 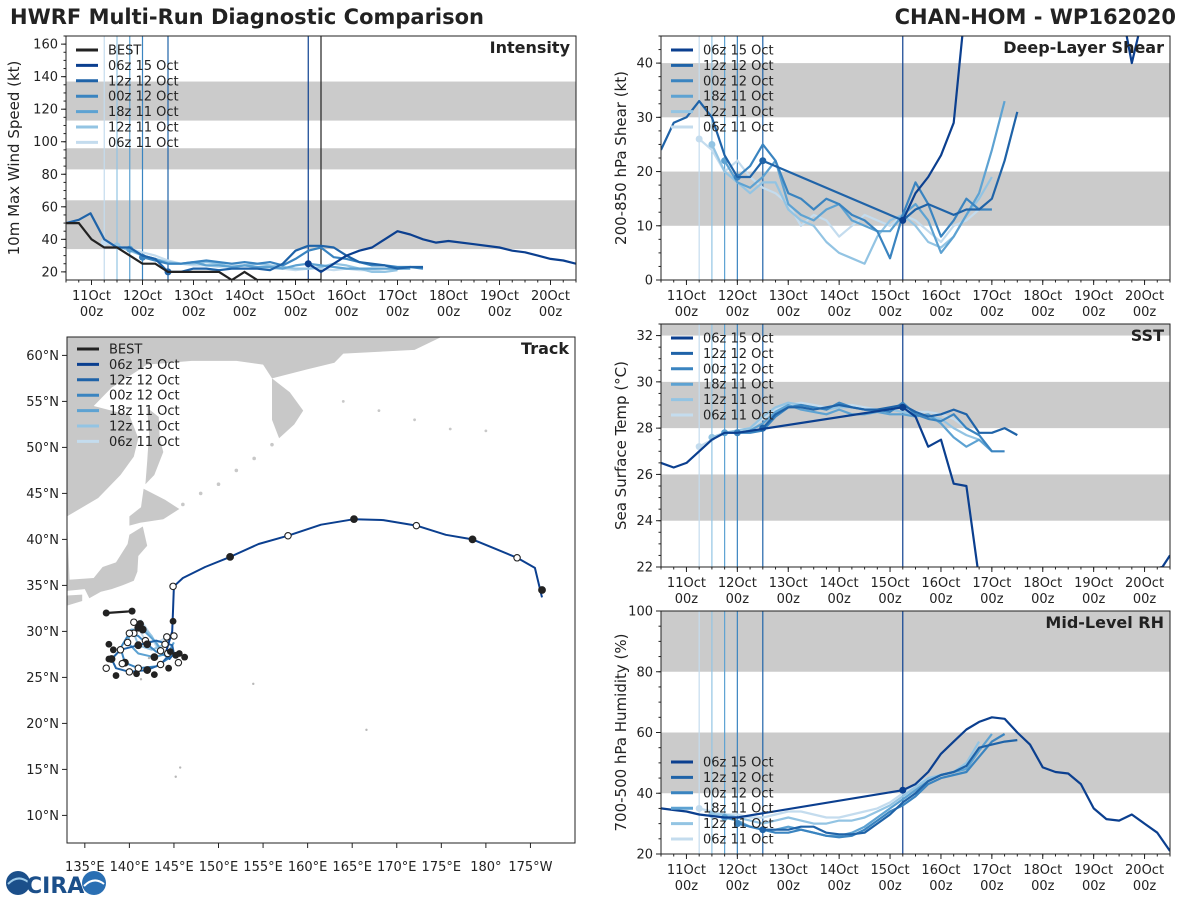 I want to click on shear-x-tick-label: 20Oct, so click(x=1144, y=296).